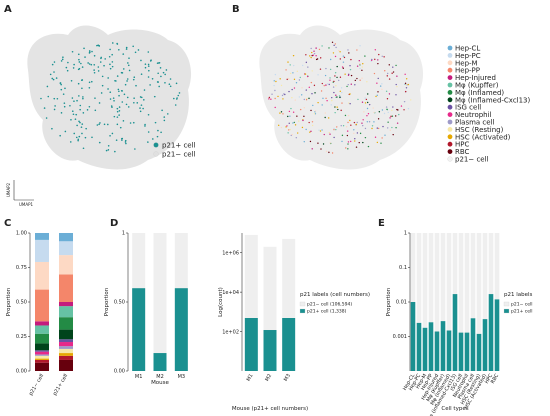 This screenshot has height=416, width=550. What do you see at coordinates (60, 385) in the screenshot?
I see `x-tick-label: p21+ cell` at bounding box center [60, 385].